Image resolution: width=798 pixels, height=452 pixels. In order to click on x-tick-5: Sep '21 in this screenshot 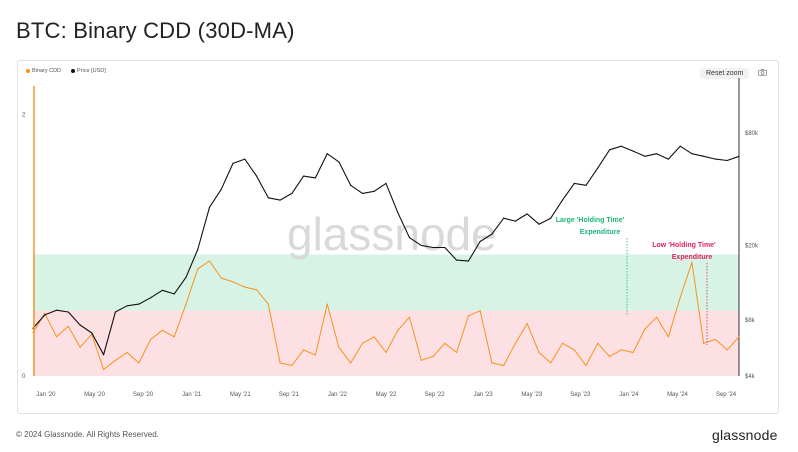, I will do `click(289, 395)`.